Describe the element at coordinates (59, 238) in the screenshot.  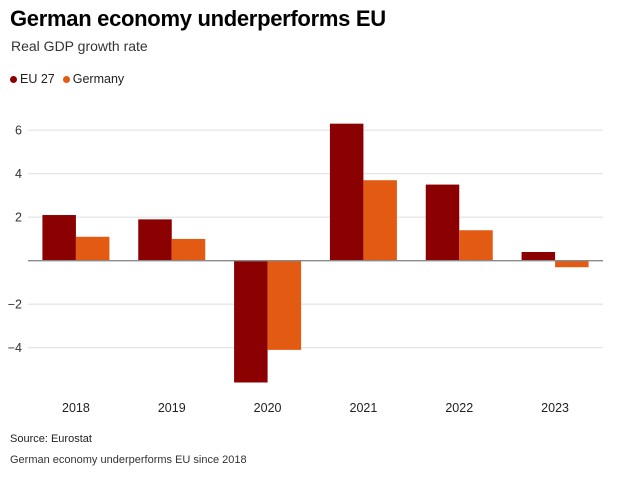
I see `bar-eu-27-2018` at that location.